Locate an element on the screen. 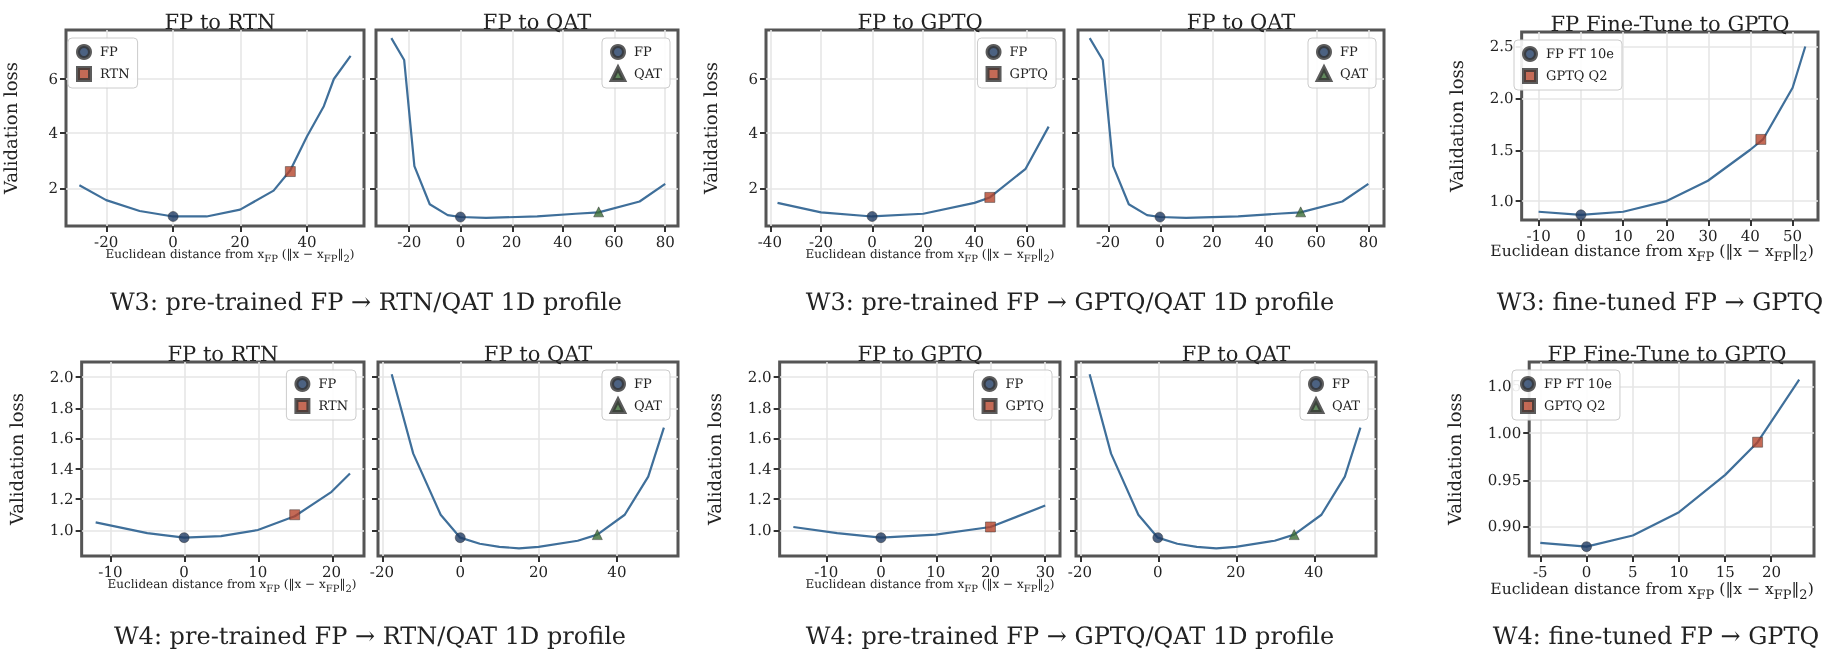  text: W3: pre-trained FP → RTN/QAT 1D profile is located at coordinates (366, 302).